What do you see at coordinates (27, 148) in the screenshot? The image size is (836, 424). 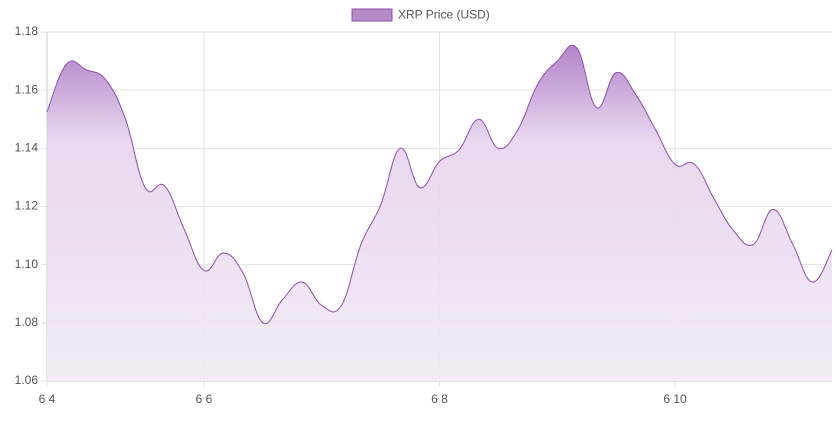 I see `y-tick-label: 1.14` at bounding box center [27, 148].